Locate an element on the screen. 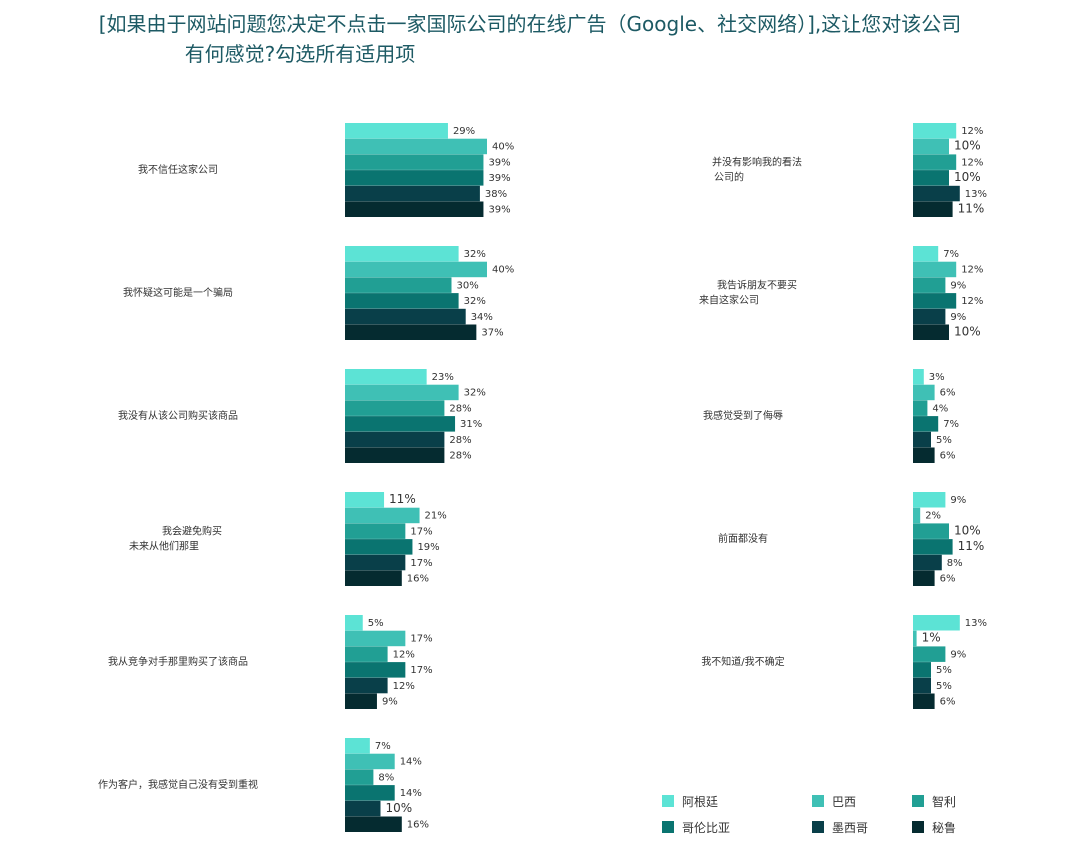 Image resolution: width=1080 pixels, height=848 pixels. value-label: 7% is located at coordinates (383, 746).